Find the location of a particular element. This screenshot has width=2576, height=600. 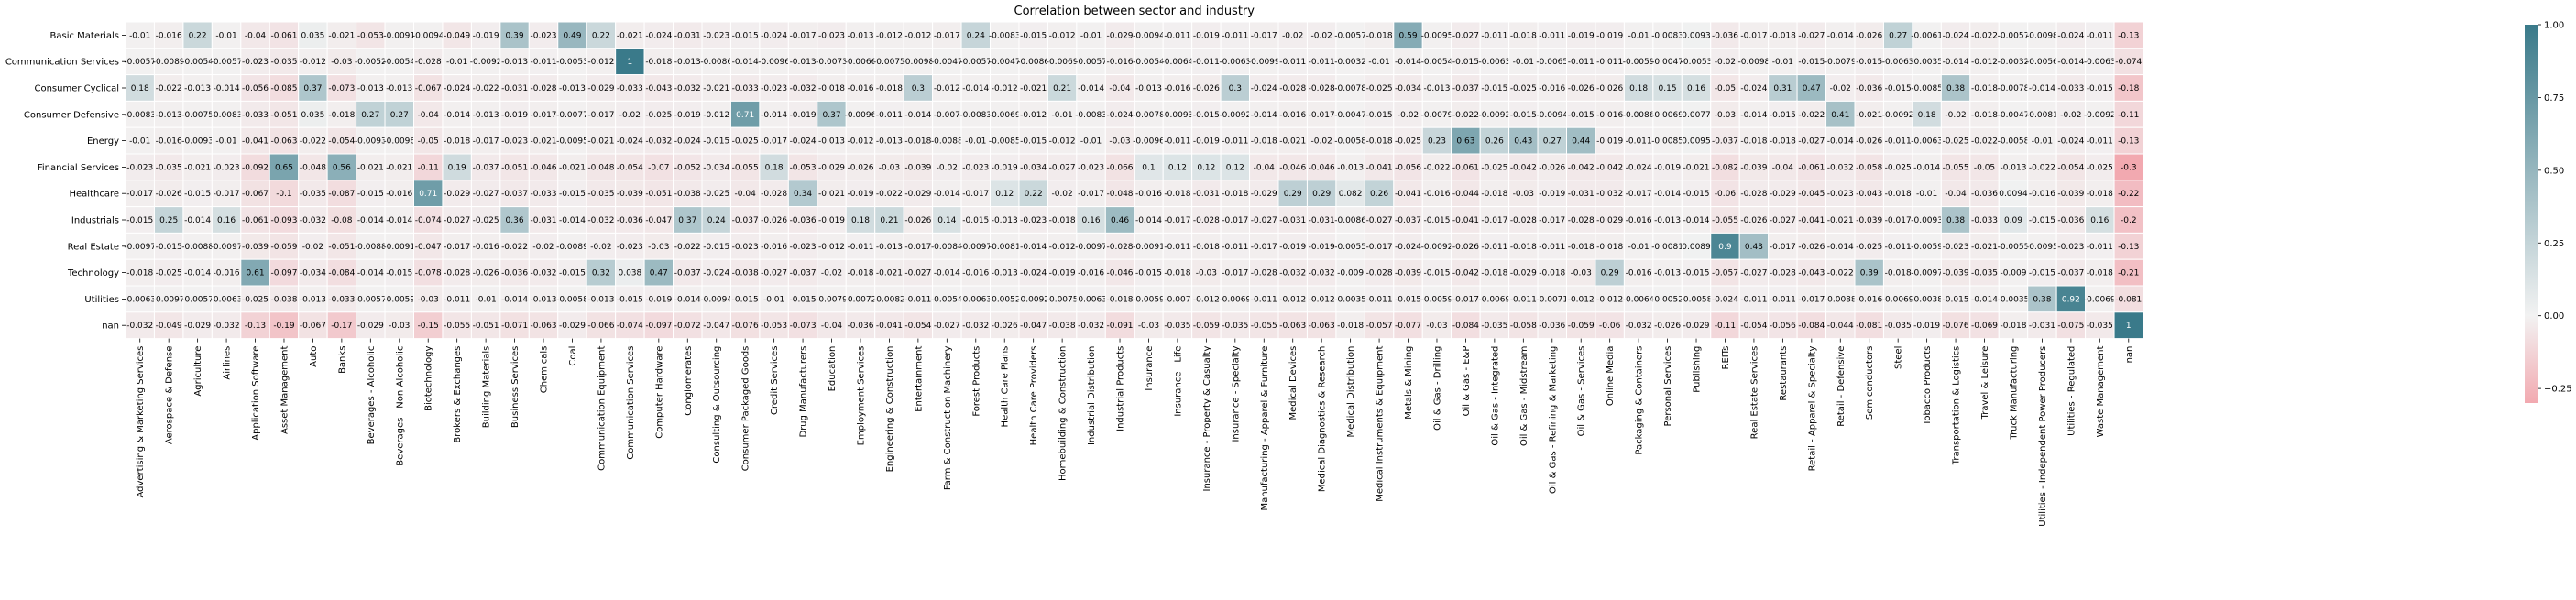

cell-value-label: -0.04 is located at coordinates (429, 115).